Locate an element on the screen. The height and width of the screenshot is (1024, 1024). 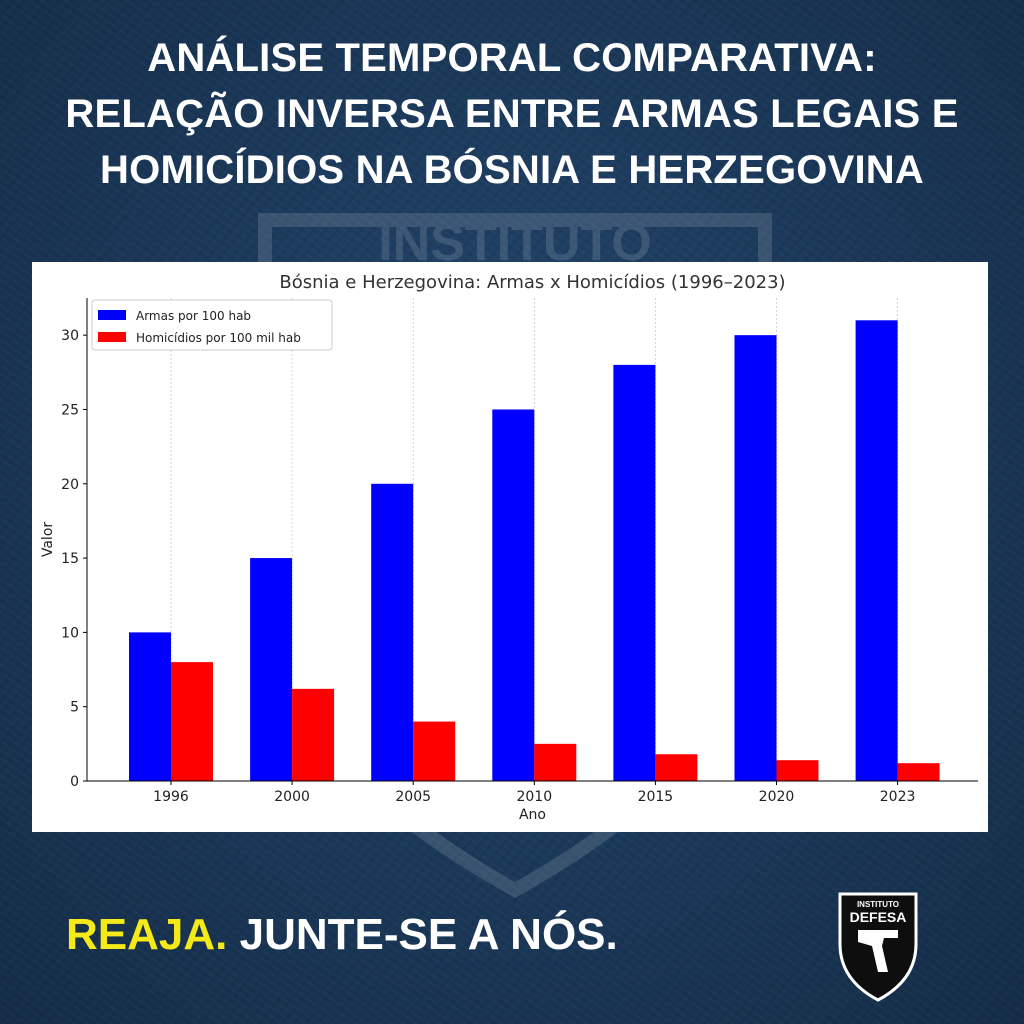
instituto-defesa-logo: INSTITUTO DEFESA is located at coordinates (878, 947).